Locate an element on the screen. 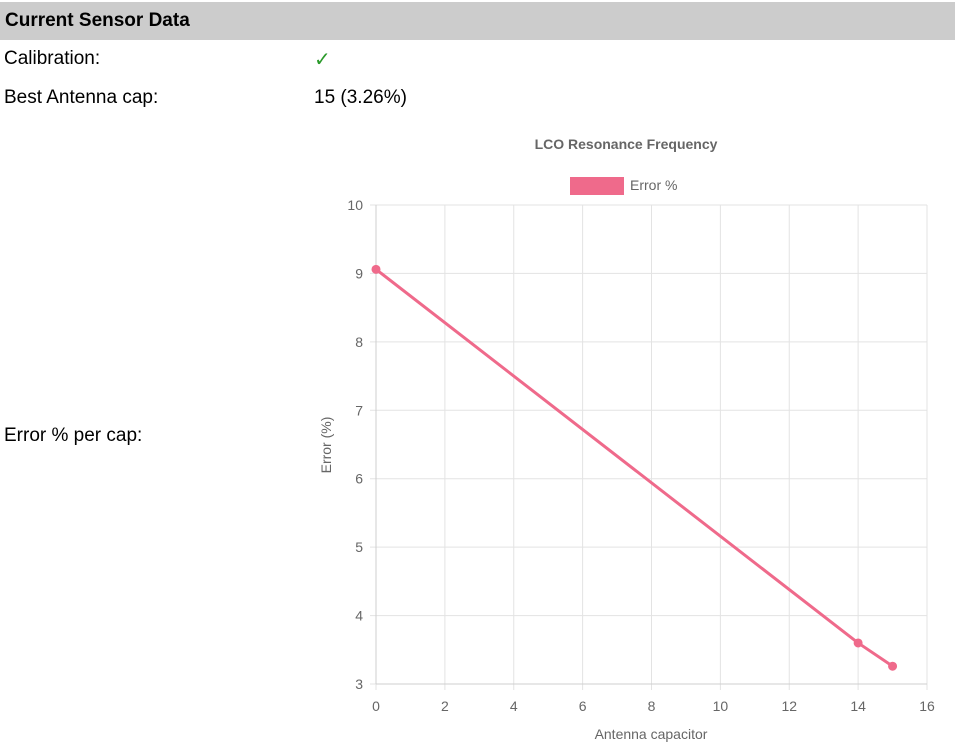 The height and width of the screenshot is (748, 955). section-title: Current Sensor Data is located at coordinates (97, 20).